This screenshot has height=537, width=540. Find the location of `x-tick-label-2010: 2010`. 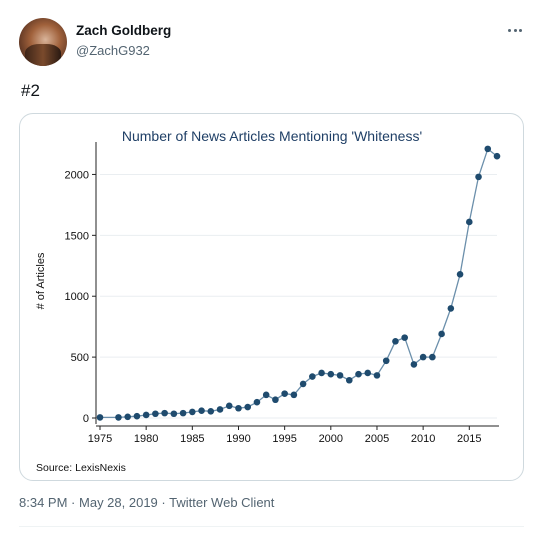

x-tick-label-2010: 2010 is located at coordinates (423, 439).